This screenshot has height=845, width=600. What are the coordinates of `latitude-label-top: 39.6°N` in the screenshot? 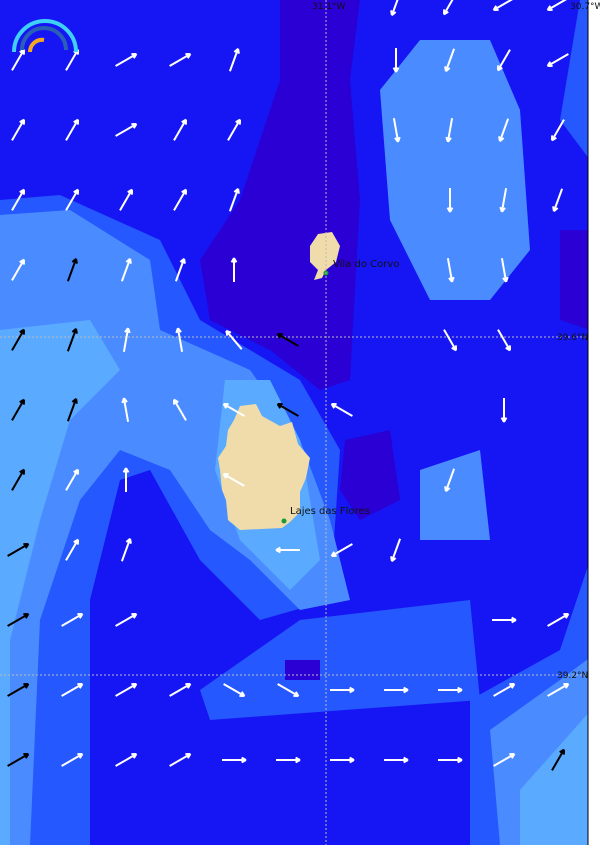 It's located at (573, 338).